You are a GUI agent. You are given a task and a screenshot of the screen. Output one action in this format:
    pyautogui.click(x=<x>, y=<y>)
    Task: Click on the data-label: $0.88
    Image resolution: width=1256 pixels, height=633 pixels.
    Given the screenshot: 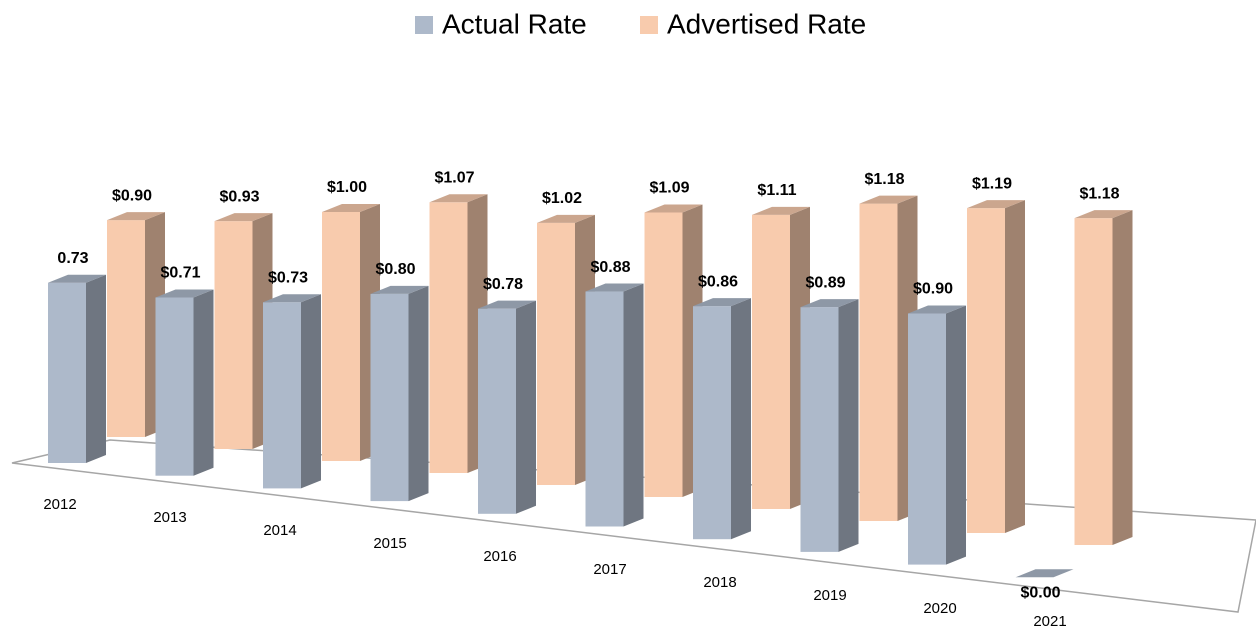 What is the action you would take?
    pyautogui.click(x=610, y=267)
    